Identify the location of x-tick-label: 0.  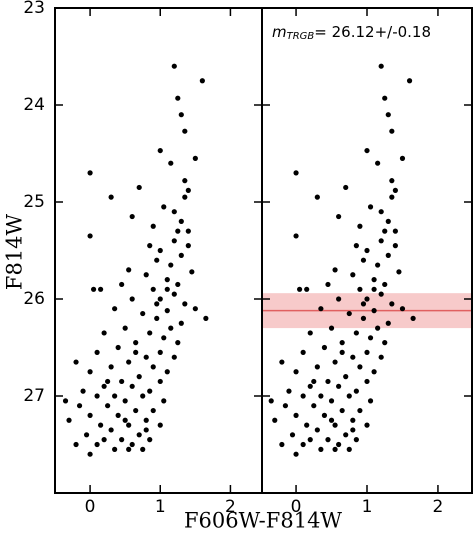
(296, 507).